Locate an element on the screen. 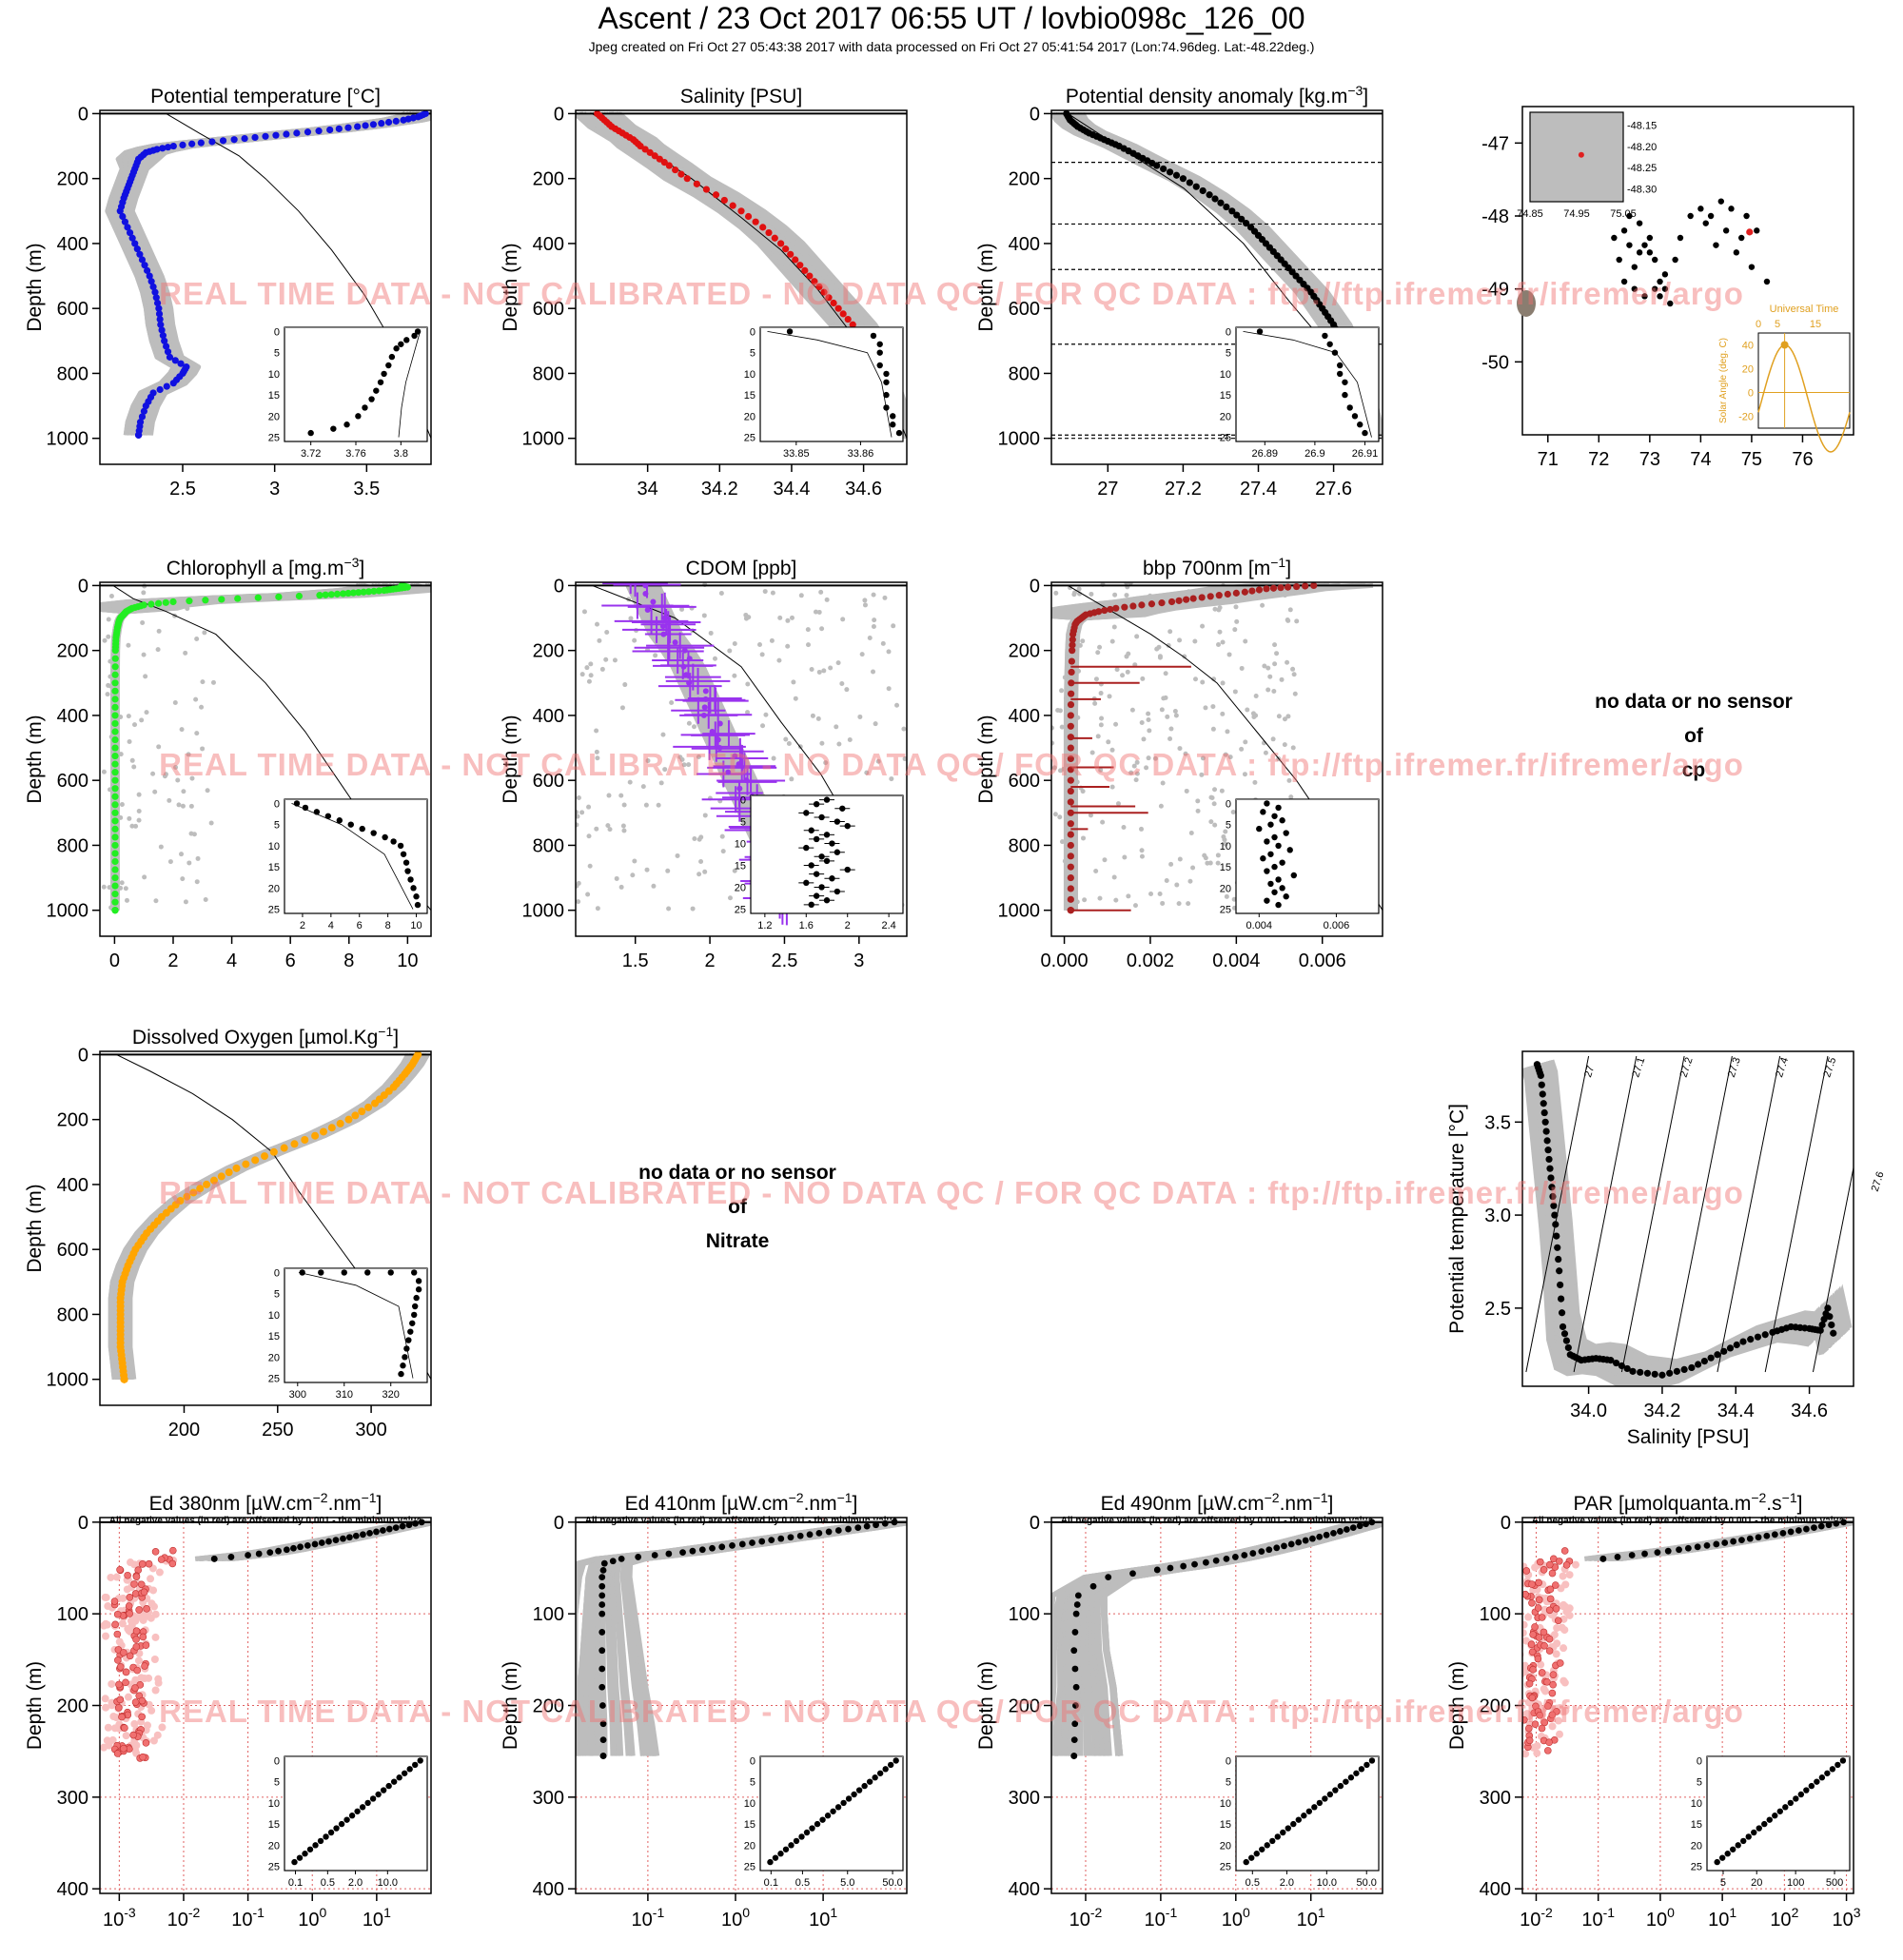 This screenshot has height=1960, width=1903. inset-y-tick-label: 15 is located at coordinates (1225, 867).